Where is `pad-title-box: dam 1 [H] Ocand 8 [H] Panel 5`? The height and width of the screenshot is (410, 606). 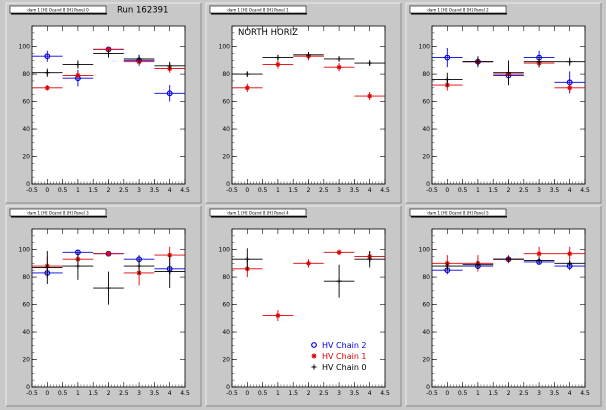 pad-title-box: dam 1 [H] Ocand 8 [H] Panel 5 is located at coordinates (458, 213).